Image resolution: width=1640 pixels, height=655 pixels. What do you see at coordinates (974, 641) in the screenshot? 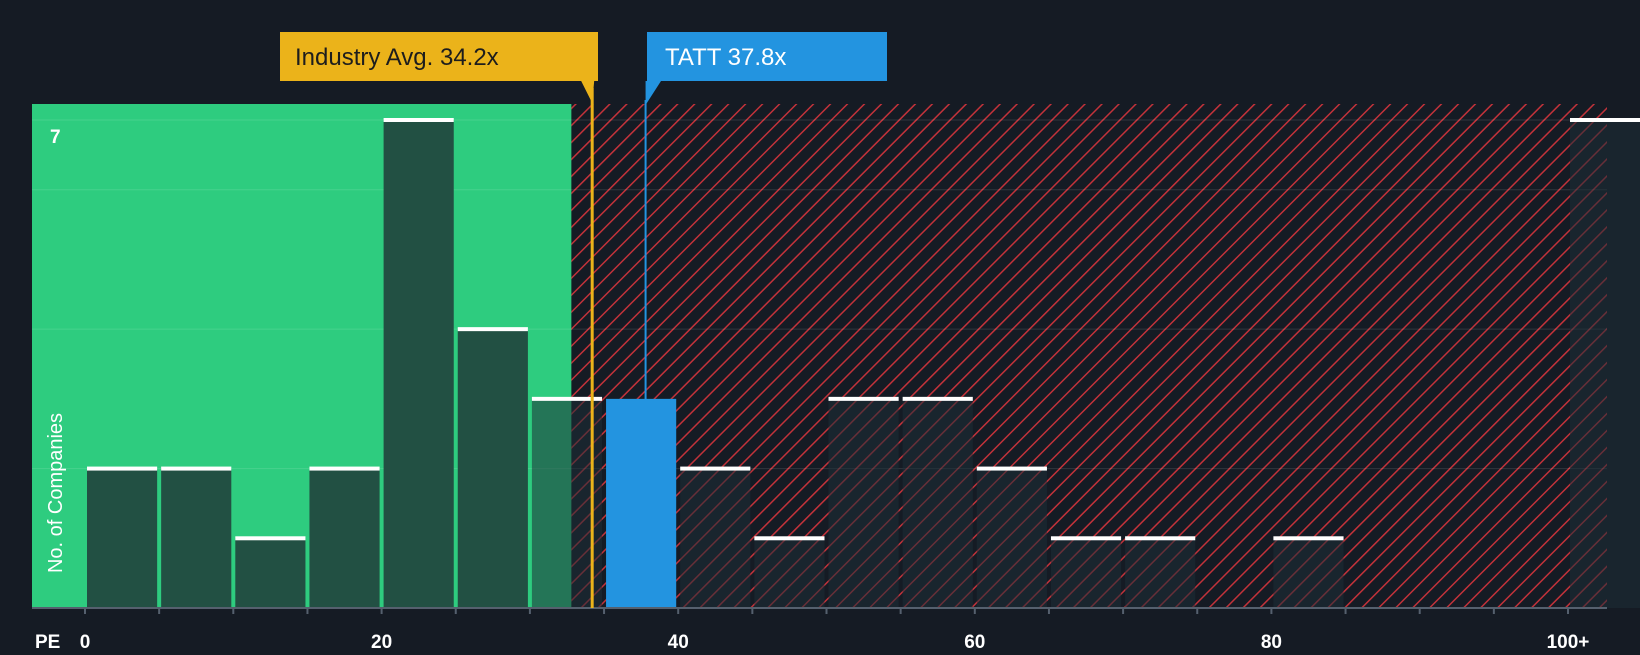
I see `x-tick-label: 60` at bounding box center [974, 641].